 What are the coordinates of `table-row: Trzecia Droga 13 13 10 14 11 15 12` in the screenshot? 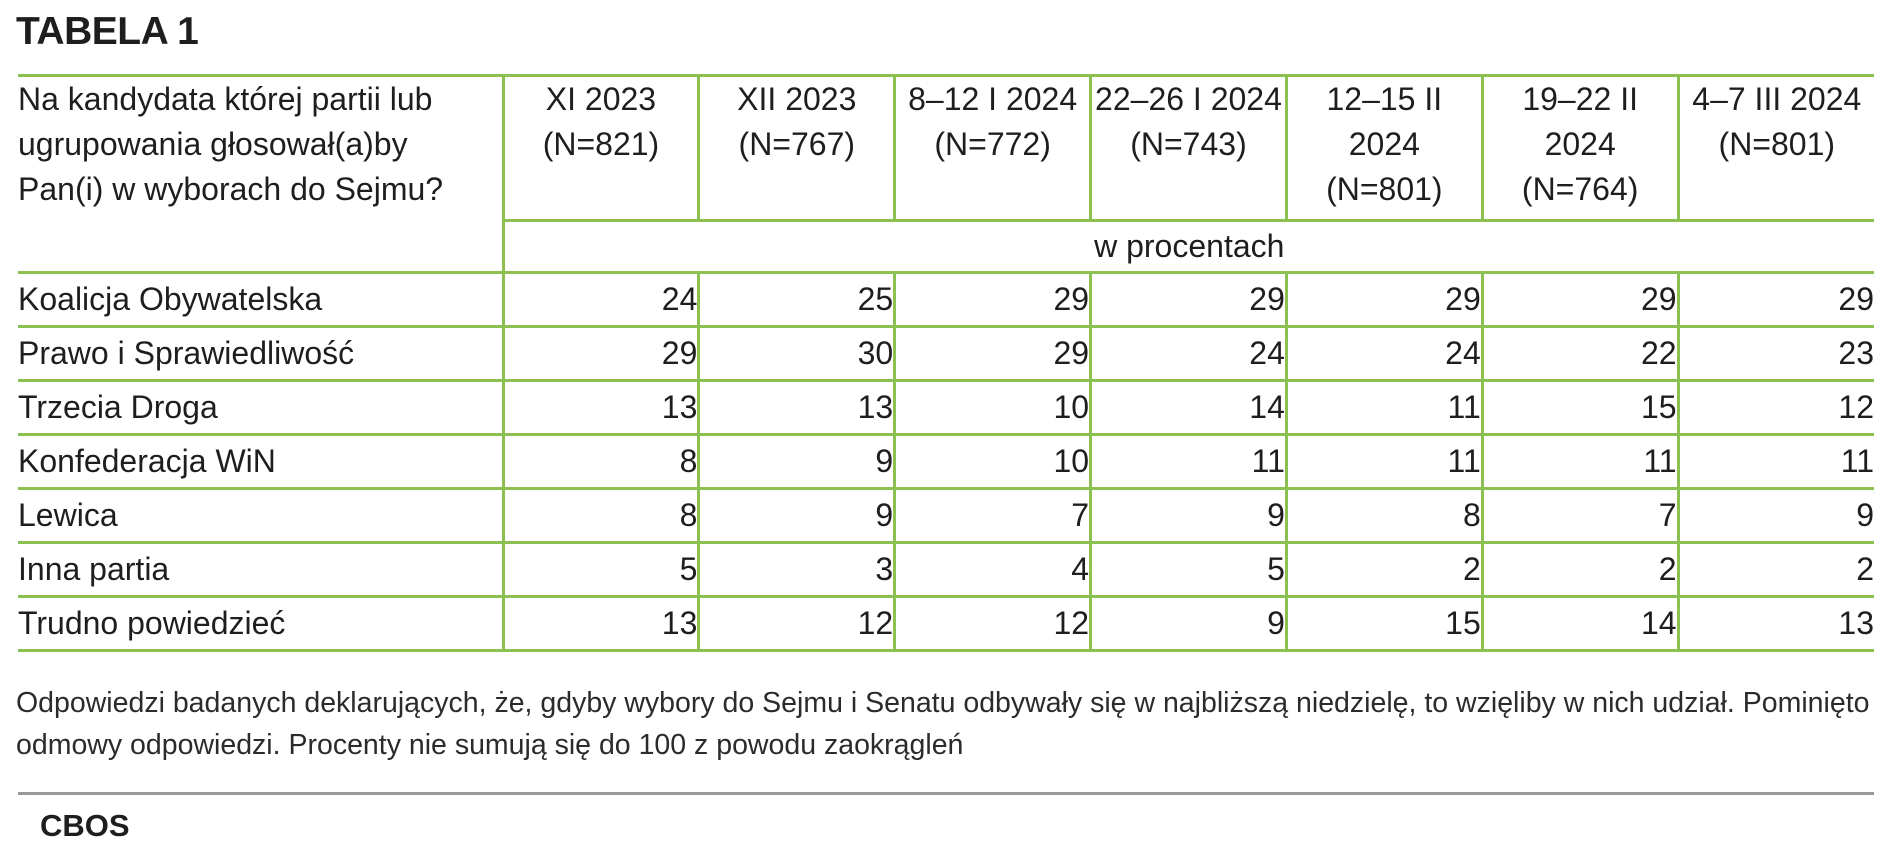 It's located at (946, 407).